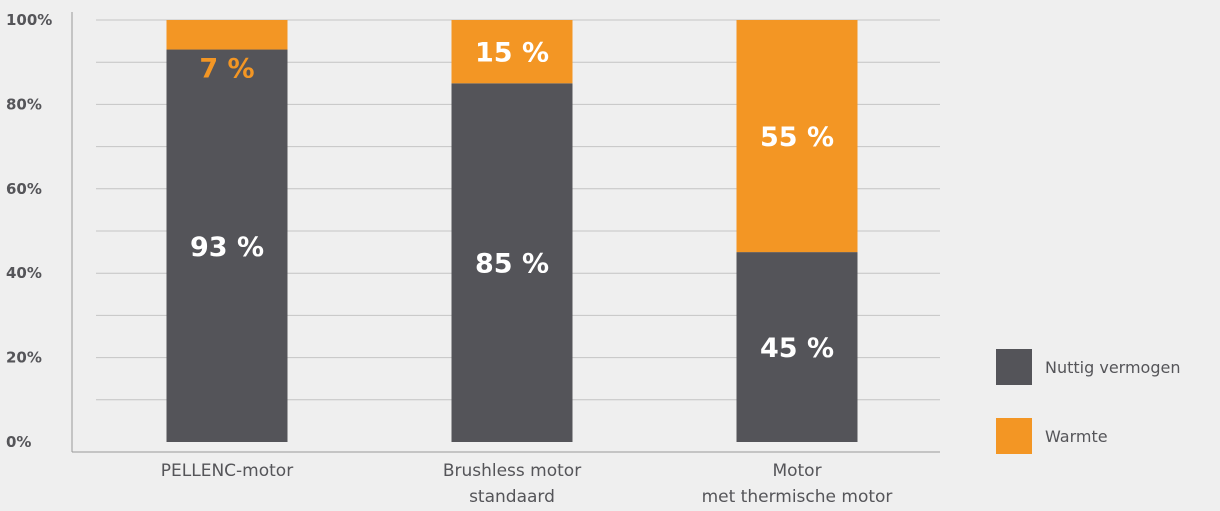 Image resolution: width=1220 pixels, height=511 pixels. I want to click on data-label: 85 %, so click(512, 264).